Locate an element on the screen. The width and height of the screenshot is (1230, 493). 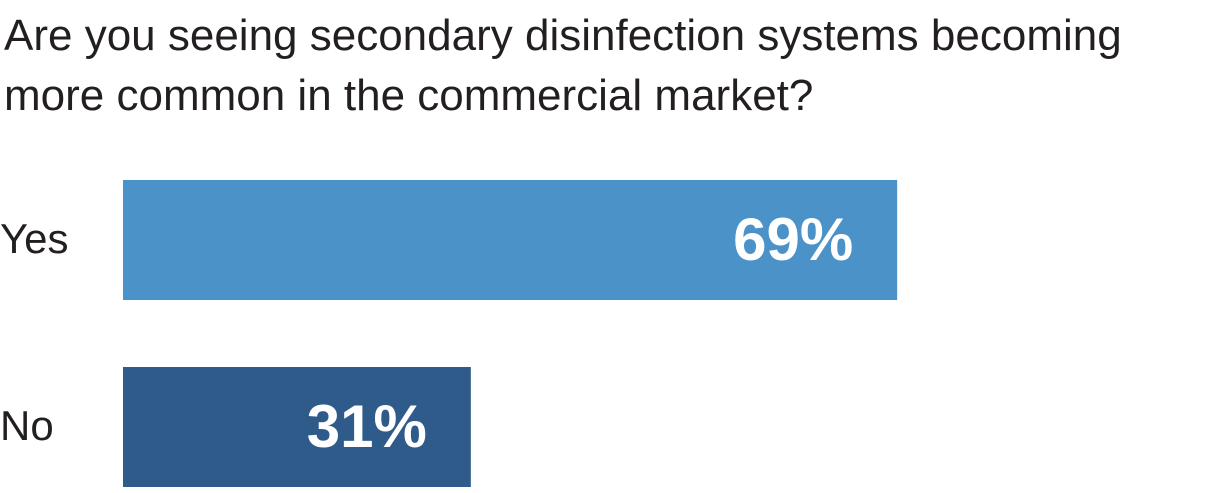
bar is located at coordinates (297, 427).